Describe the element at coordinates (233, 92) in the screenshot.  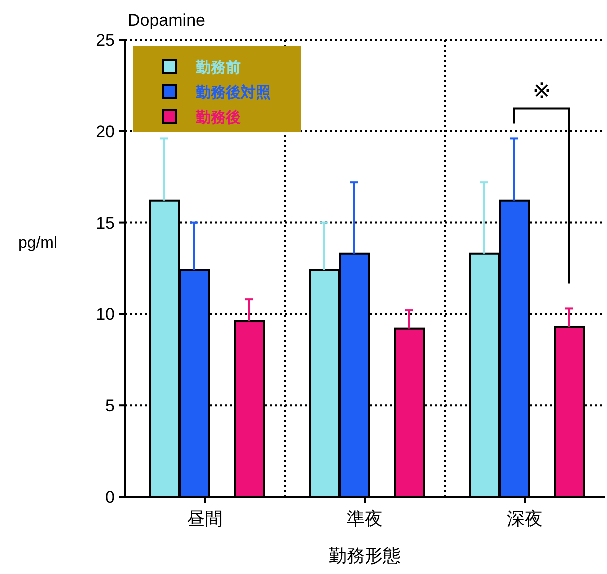
I see `legend-label: 勤務後対照` at that location.